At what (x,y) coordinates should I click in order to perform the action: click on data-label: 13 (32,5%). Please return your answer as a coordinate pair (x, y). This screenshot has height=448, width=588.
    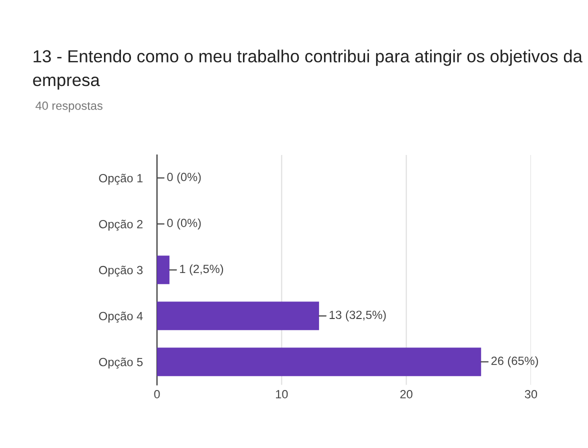
    Looking at the image, I should click on (358, 316).